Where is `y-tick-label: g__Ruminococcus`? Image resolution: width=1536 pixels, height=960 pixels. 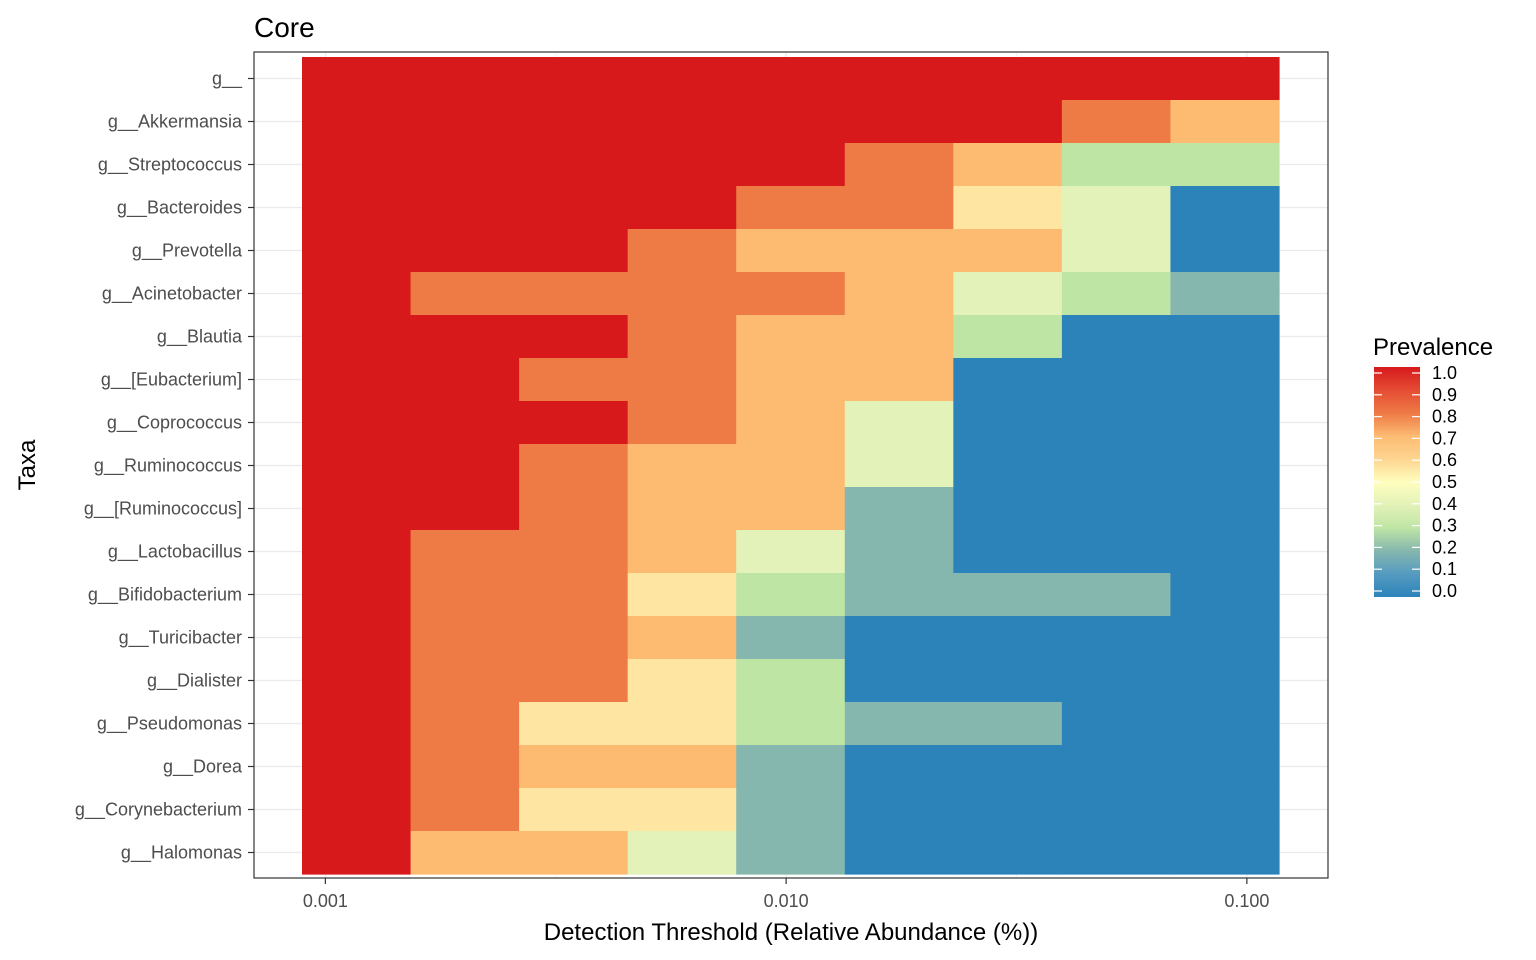
y-tick-label: g__Ruminococcus is located at coordinates (168, 466).